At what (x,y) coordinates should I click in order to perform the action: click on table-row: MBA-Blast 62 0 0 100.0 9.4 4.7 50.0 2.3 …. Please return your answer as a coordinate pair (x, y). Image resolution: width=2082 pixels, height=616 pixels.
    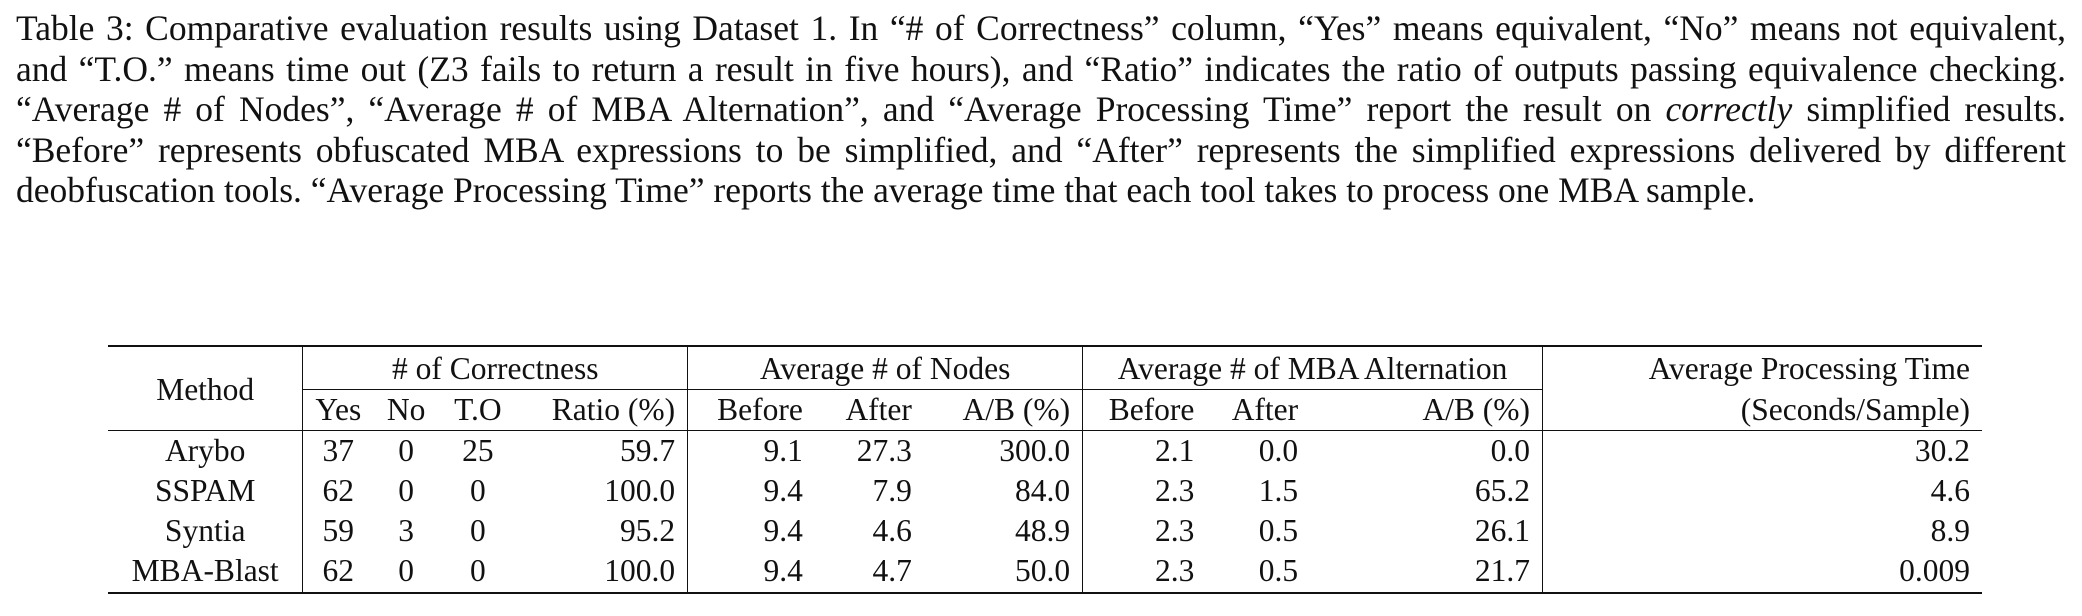
    Looking at the image, I should click on (1045, 572).